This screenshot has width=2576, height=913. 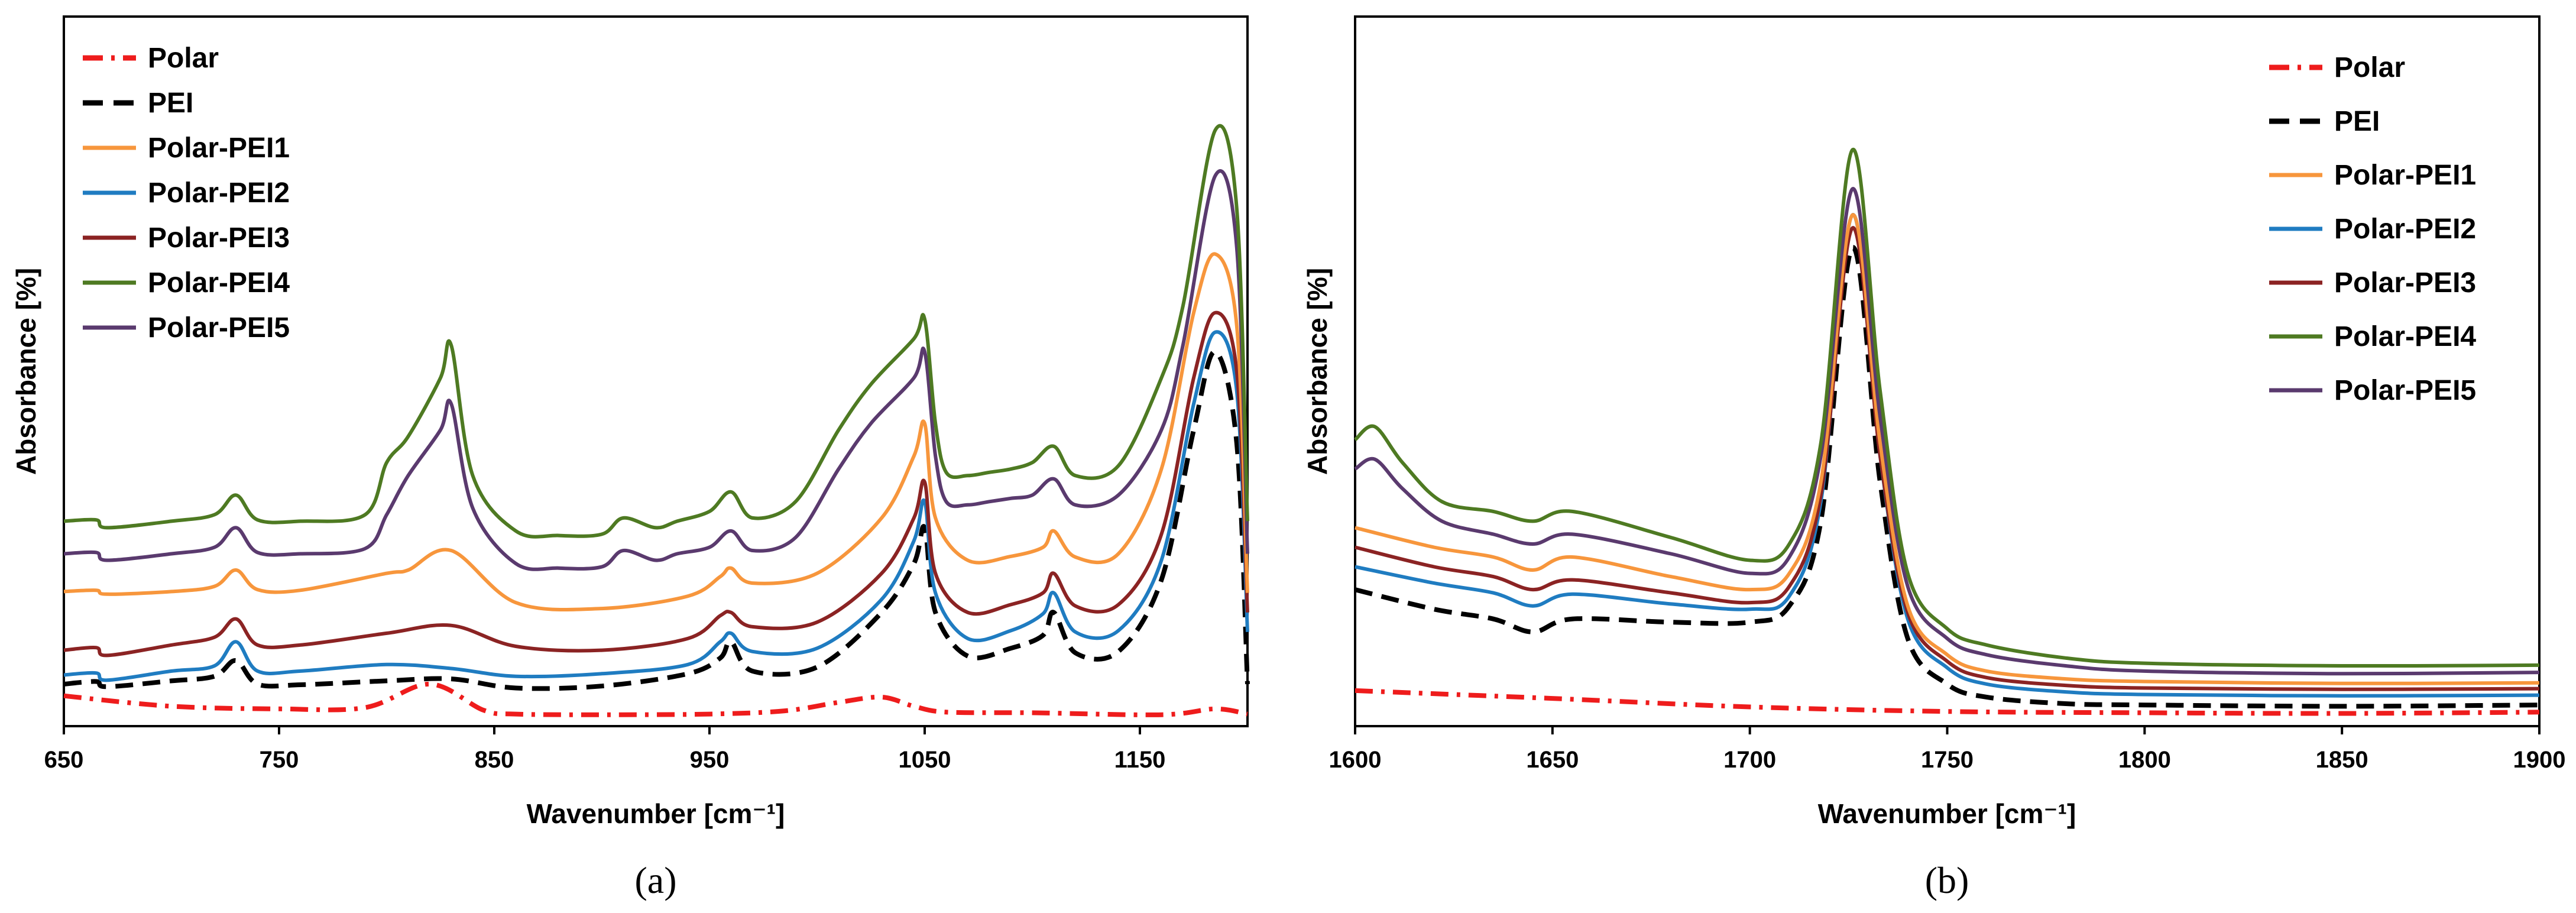 I want to click on x-ticks-a: 650 750 850 950 1050 1150, so click(x=605, y=749).